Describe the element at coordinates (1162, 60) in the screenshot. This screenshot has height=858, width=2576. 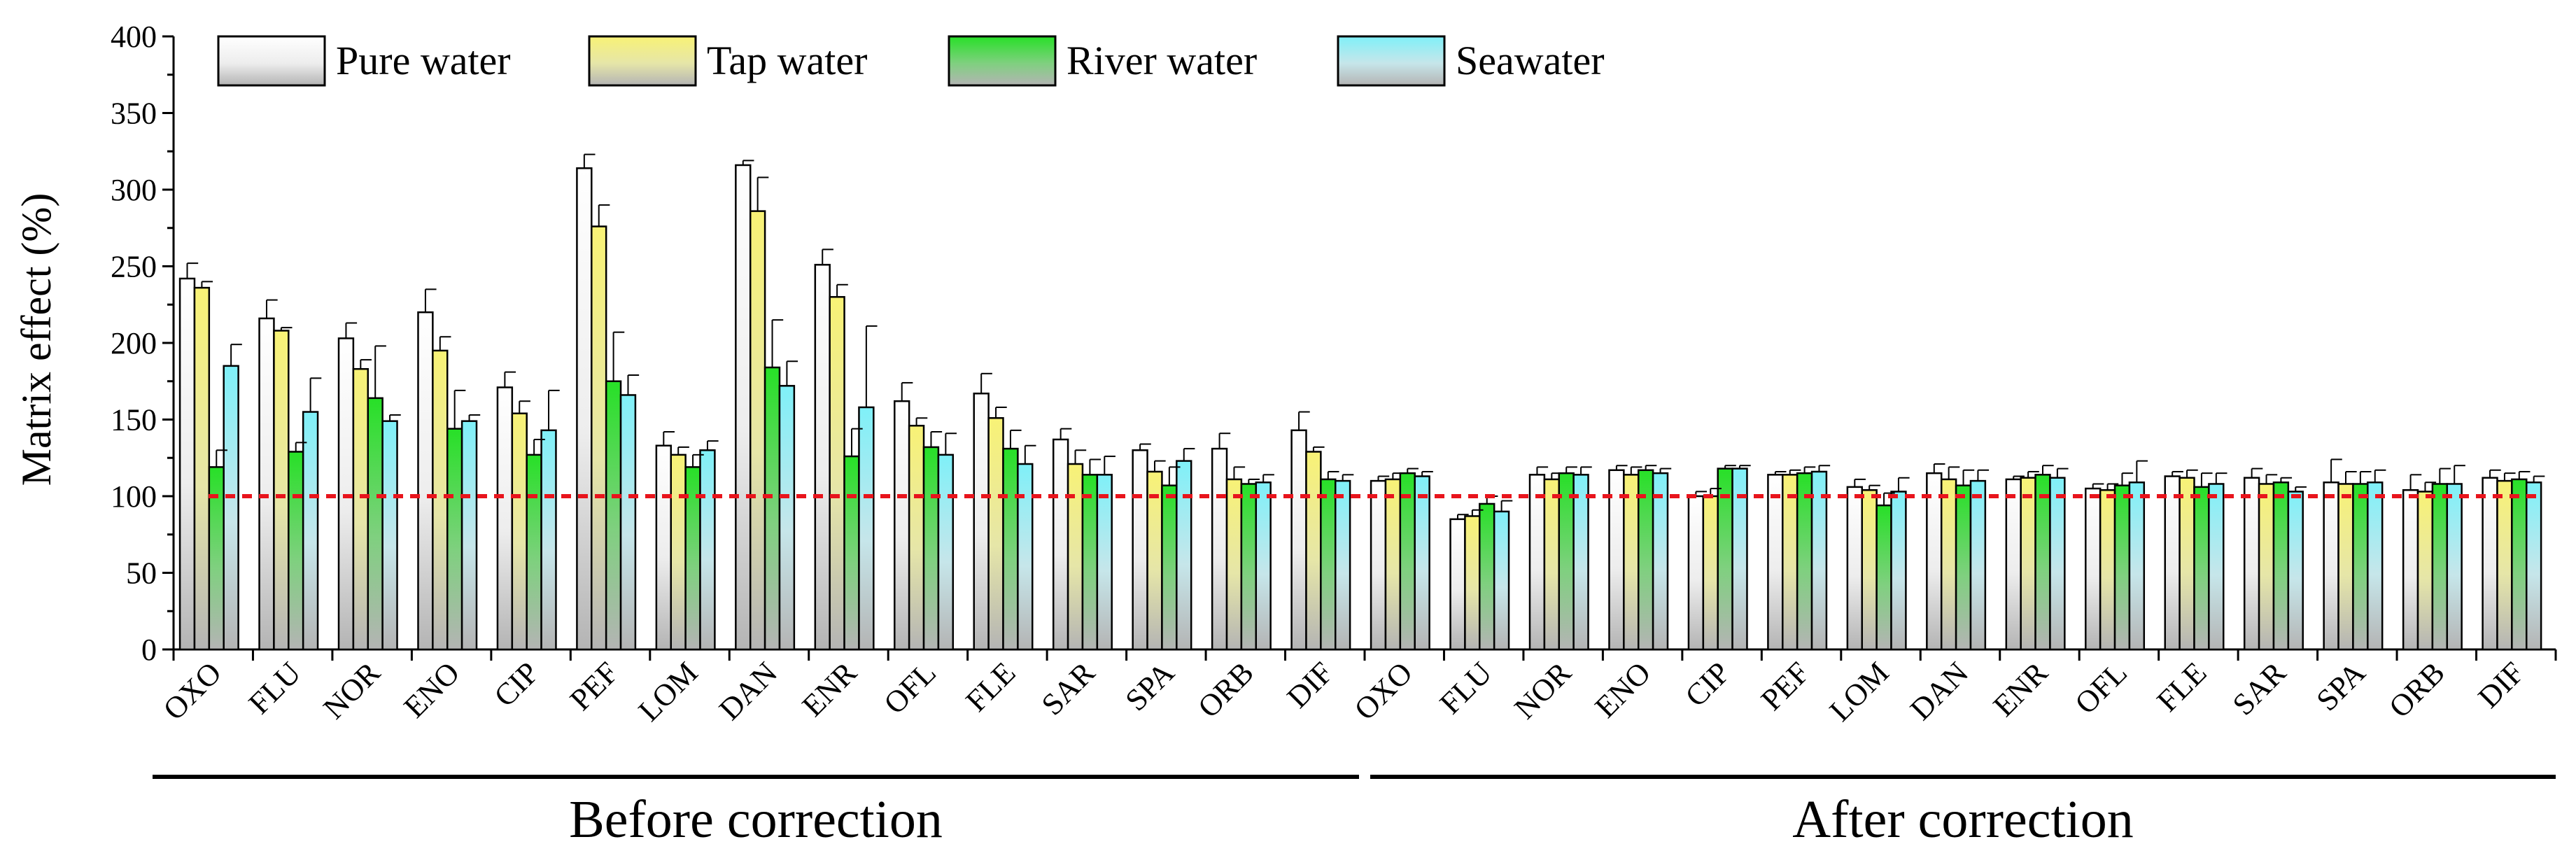
I see `legend-label: River water` at that location.